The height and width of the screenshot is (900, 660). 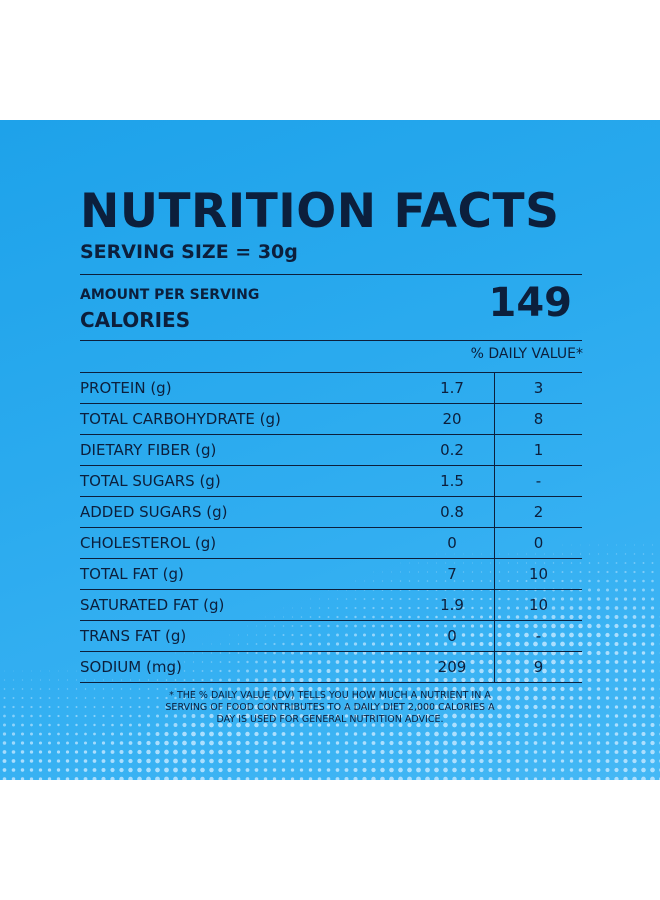 What do you see at coordinates (132, 574) in the screenshot?
I see `nutrient-name: TOTAL FAT (g)` at bounding box center [132, 574].